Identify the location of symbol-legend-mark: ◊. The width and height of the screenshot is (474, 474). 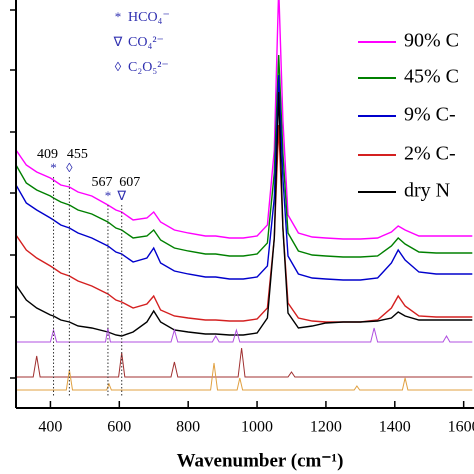
(118, 66).